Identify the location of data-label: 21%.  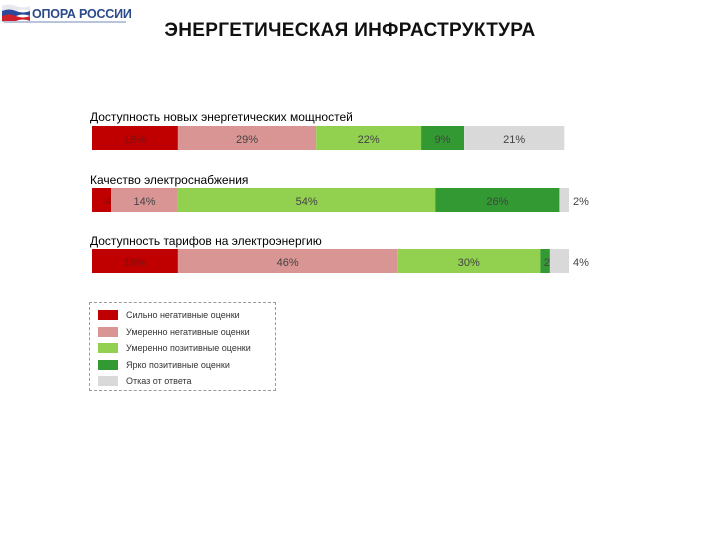
(514, 140).